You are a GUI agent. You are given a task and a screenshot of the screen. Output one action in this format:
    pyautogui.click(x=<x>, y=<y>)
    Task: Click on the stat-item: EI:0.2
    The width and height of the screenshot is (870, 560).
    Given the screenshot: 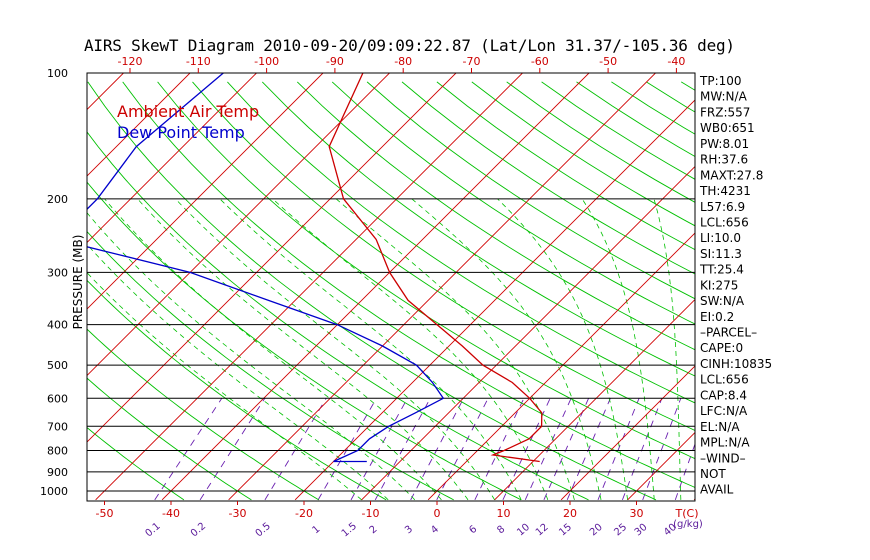 What is the action you would take?
    pyautogui.click(x=717, y=317)
    